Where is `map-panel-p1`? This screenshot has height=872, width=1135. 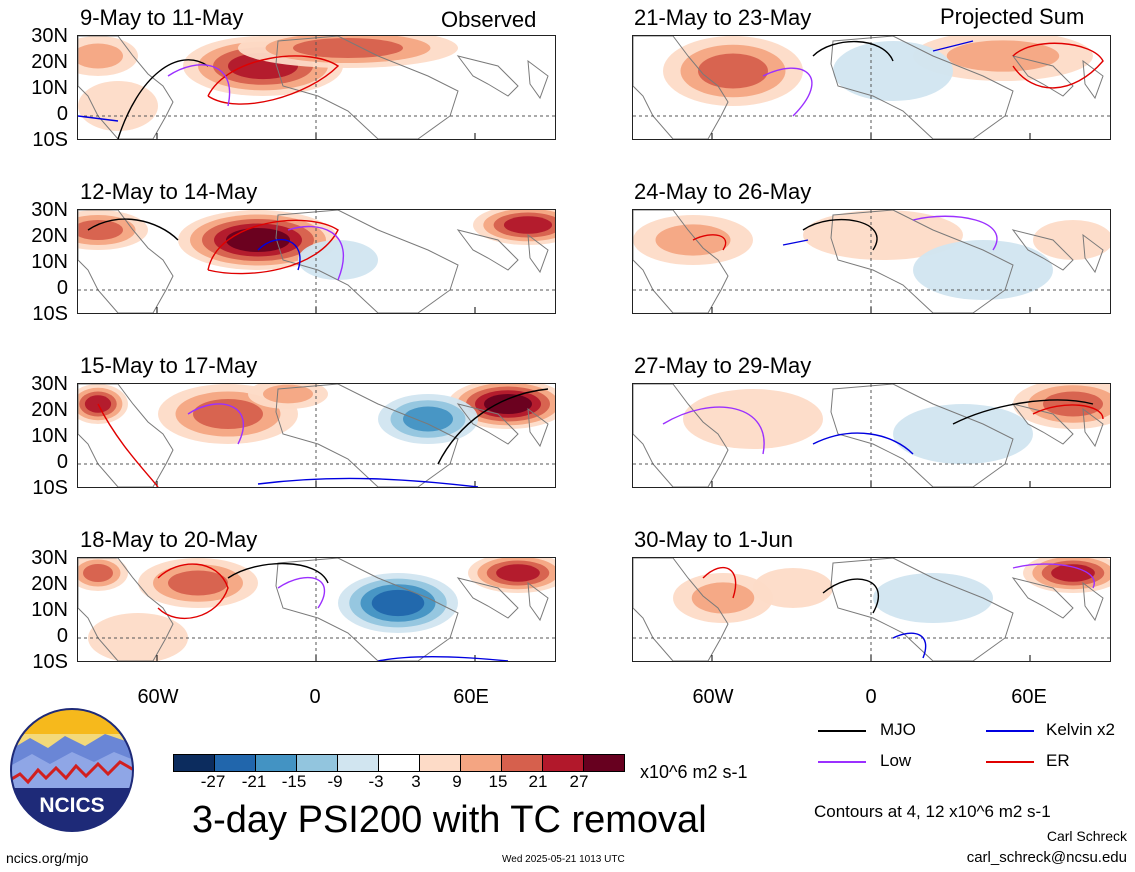 map-panel-p1 is located at coordinates (871, 87).